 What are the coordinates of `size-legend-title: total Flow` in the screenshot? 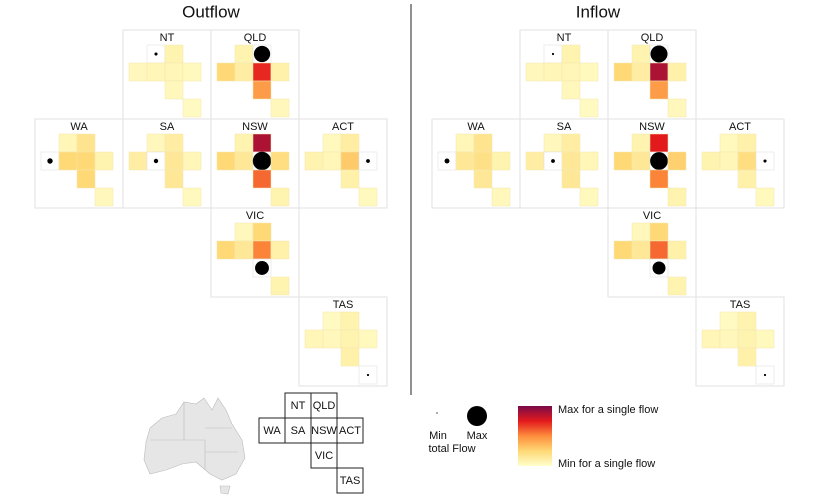 It's located at (451, 449).